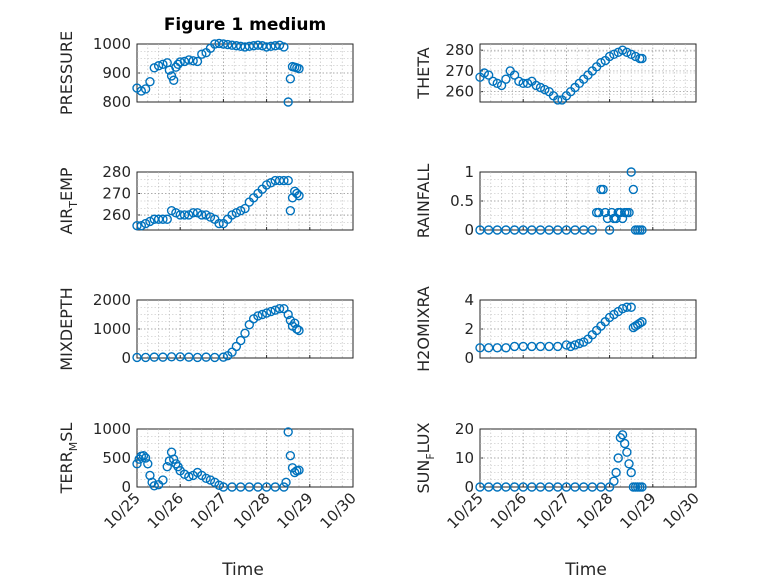 The image size is (778, 583). Describe the element at coordinates (555, 73) in the screenshot. I see `subplot-theta: 280 270 260 THETA` at that location.